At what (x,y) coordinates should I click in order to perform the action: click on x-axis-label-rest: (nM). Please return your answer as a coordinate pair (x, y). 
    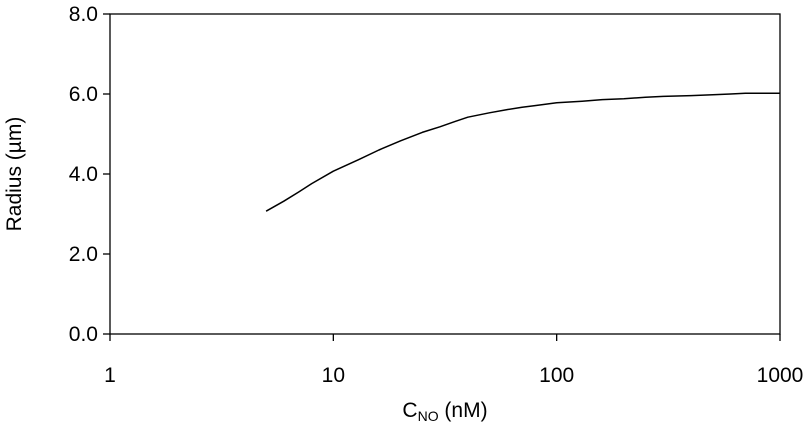
    Looking at the image, I should click on (463, 410).